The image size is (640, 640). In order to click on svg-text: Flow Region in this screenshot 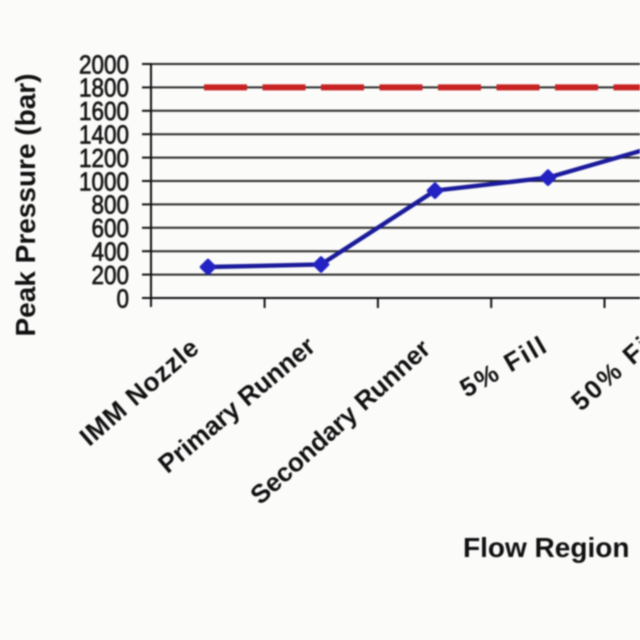, I will do `click(546, 547)`.